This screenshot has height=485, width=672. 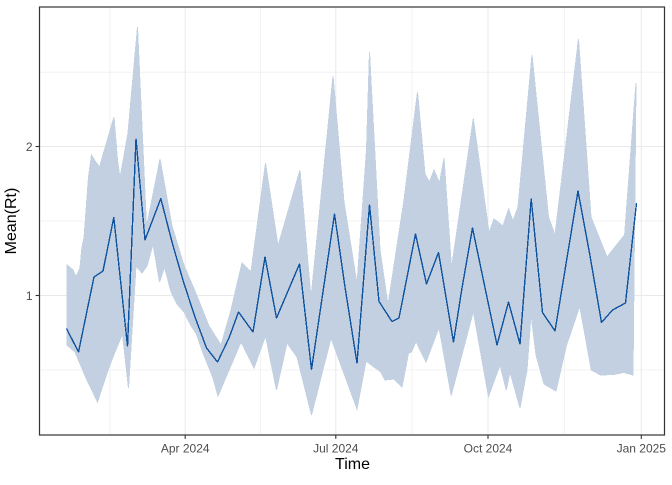 I want to click on svg-text: Jan 2025, so click(x=642, y=449).